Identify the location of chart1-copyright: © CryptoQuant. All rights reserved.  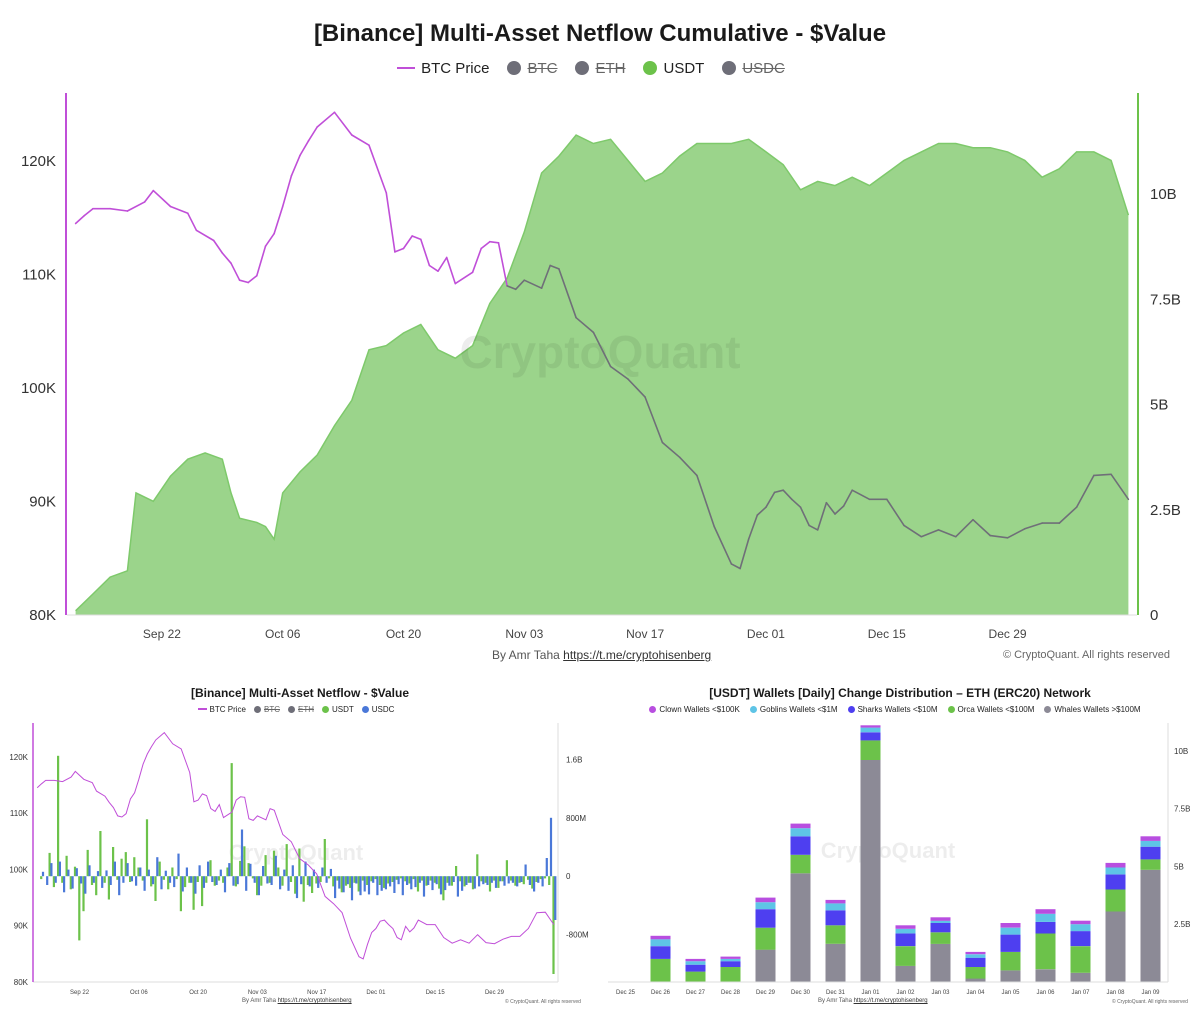
(1086, 655).